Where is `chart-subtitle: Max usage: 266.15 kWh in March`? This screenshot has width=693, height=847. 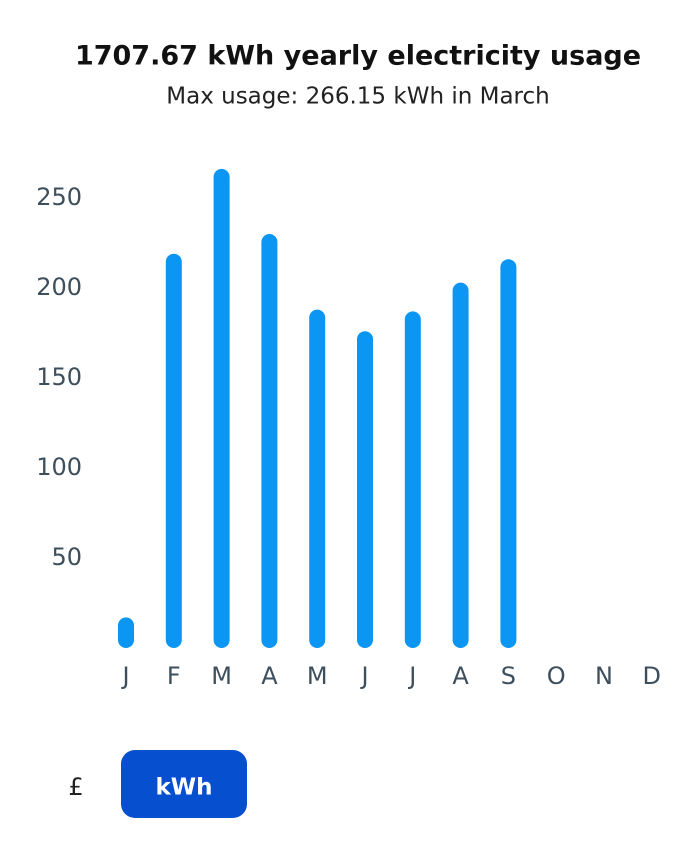
chart-subtitle: Max usage: 266.15 kWh in March is located at coordinates (357, 97).